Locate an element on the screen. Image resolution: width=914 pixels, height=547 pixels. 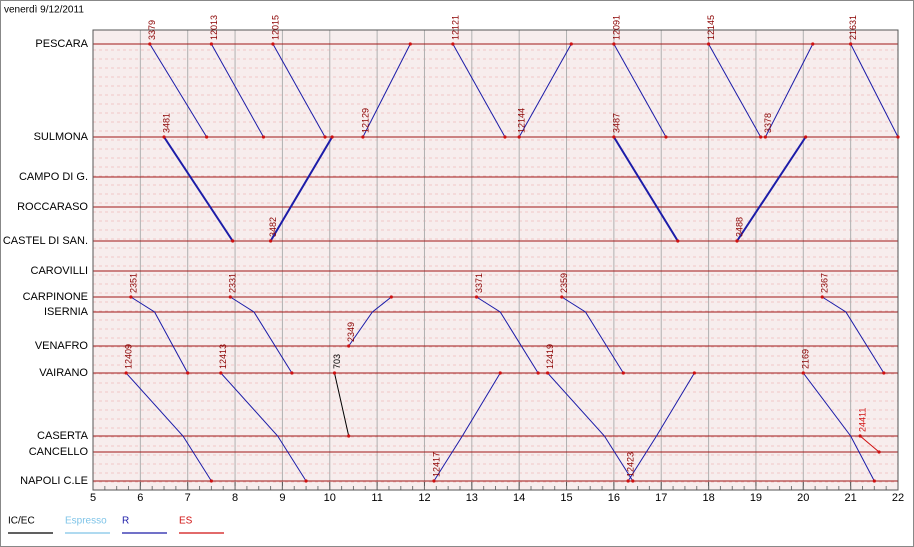
x-tick-label: 15 is located at coordinates (566, 498).